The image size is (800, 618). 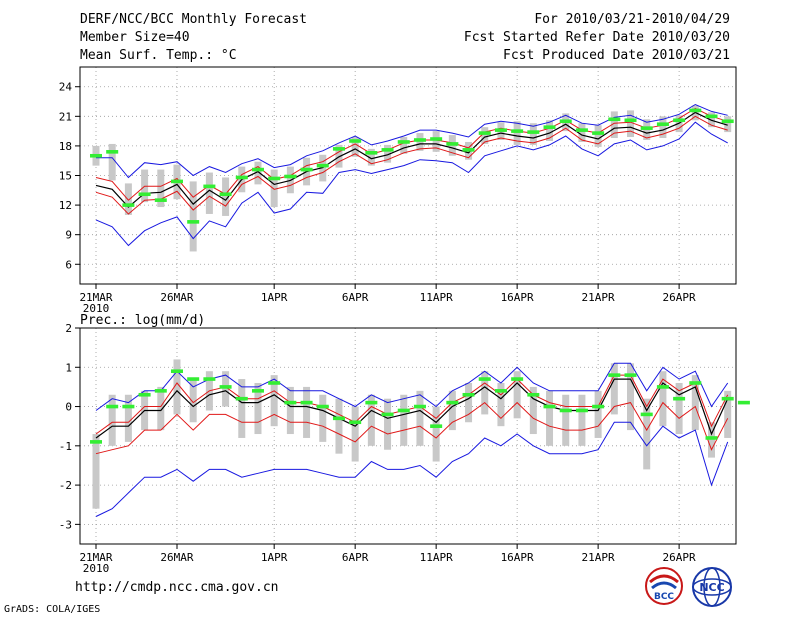 What do you see at coordinates (679, 297) in the screenshot?
I see `temp-xtick-label: 26APR` at bounding box center [679, 297].